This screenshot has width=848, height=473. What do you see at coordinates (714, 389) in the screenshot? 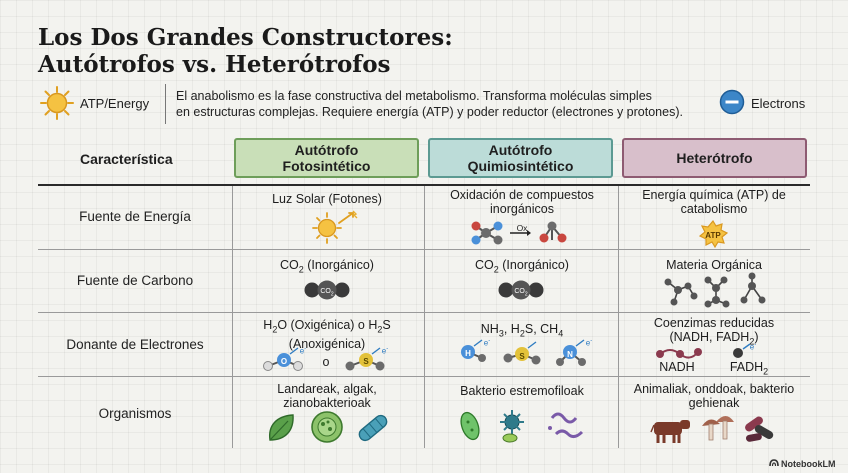
I see `organisms-heterotroph-line1: Animaliak, onddoak, bakterio` at bounding box center [714, 389].